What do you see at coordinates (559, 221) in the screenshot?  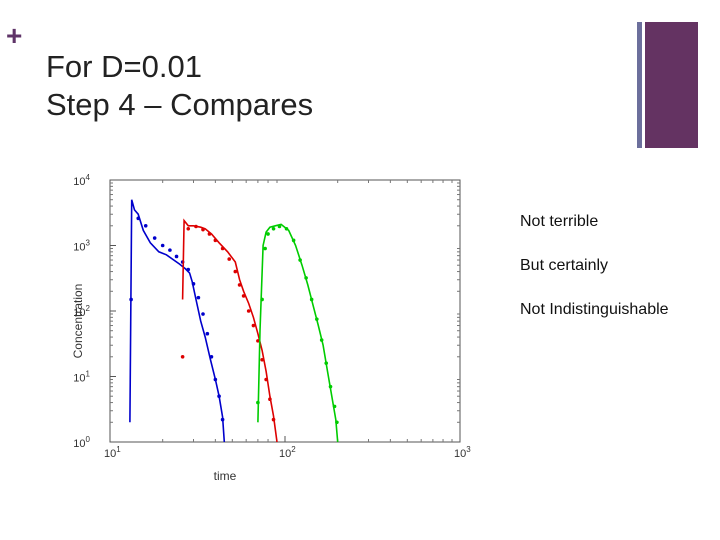 I see `note-item: Not terrible` at bounding box center [559, 221].